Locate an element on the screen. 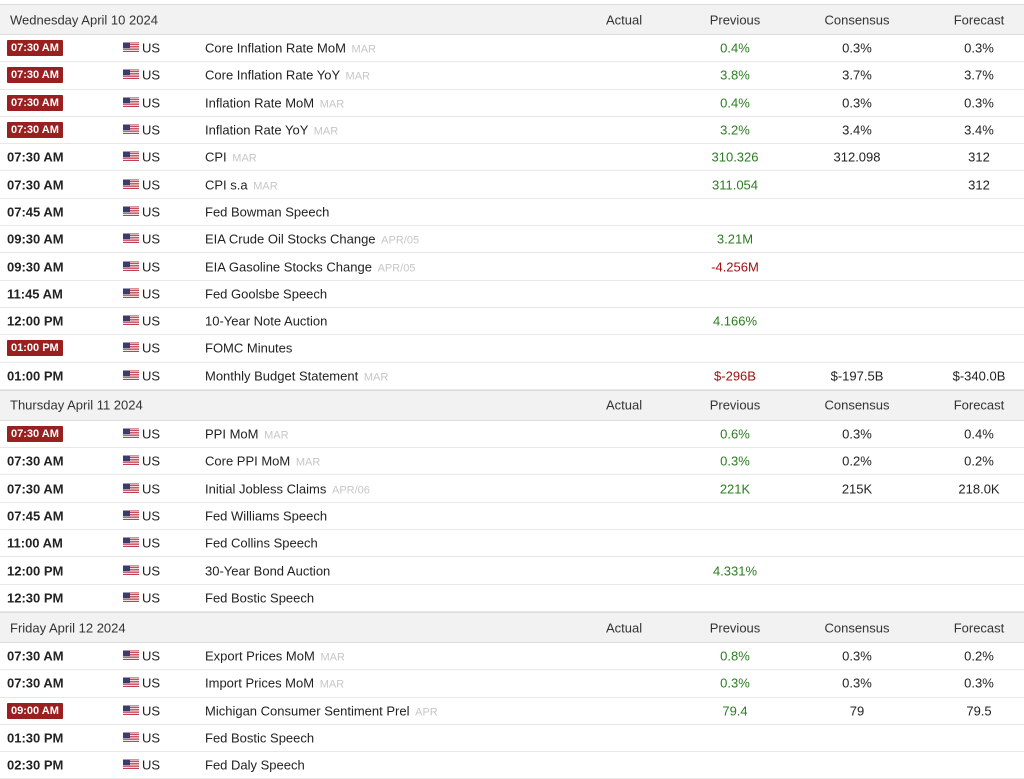 The height and width of the screenshot is (779, 1024). event-forecast: 79.5 is located at coordinates (979, 711).